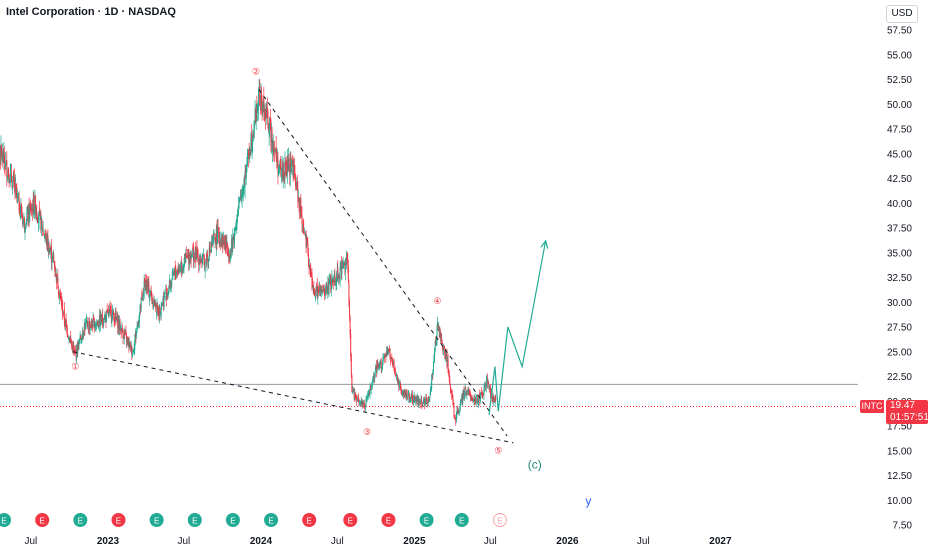 The width and height of the screenshot is (932, 550). Describe the element at coordinates (388, 520) in the screenshot. I see `earnings-marker-icon` at that location.